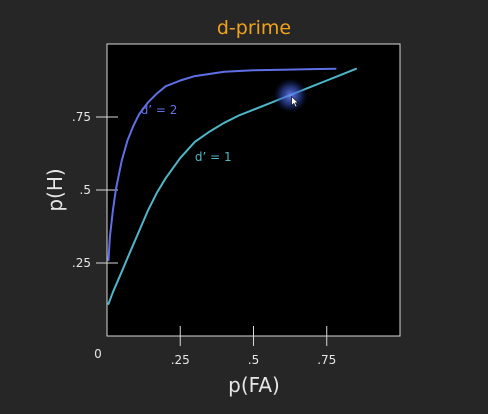  What do you see at coordinates (81, 263) in the screenshot?
I see `y-tick-label: .25` at bounding box center [81, 263].